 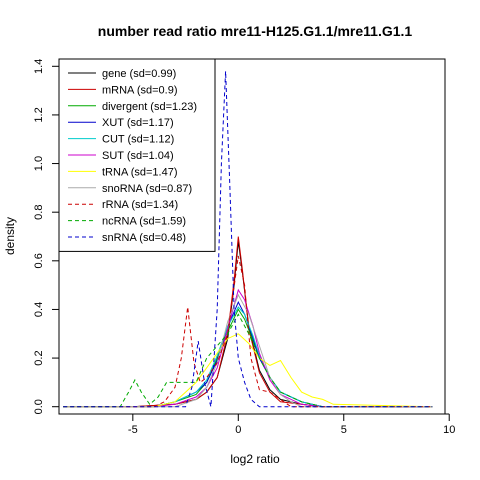 What do you see at coordinates (39, 406) in the screenshot?
I see `y-tick-label: 0.0` at bounding box center [39, 406].